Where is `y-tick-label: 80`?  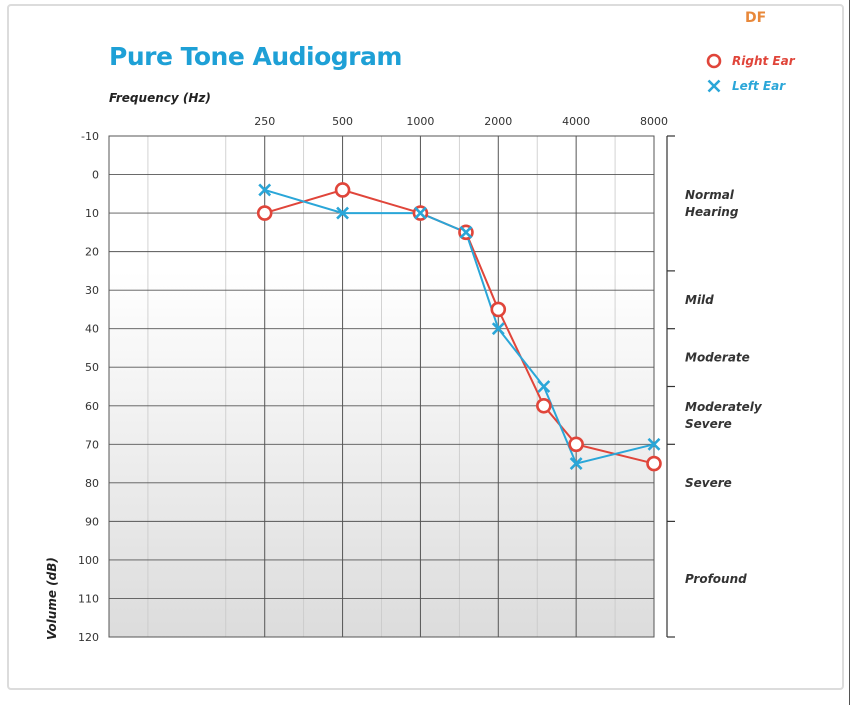
y-tick-label: 80 is located at coordinates (92, 483).